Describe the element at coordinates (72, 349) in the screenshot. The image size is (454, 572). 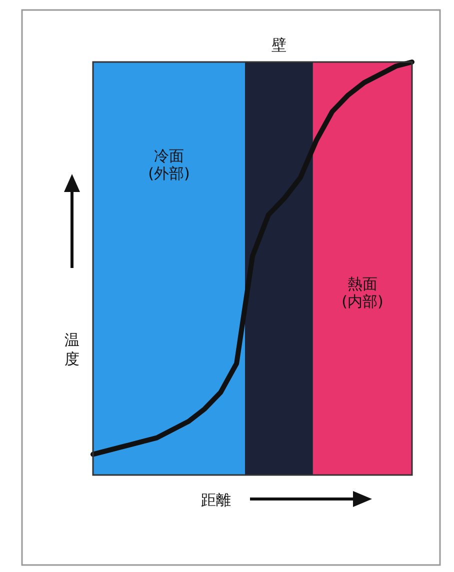
I see `y-axis-title: 温度` at that location.